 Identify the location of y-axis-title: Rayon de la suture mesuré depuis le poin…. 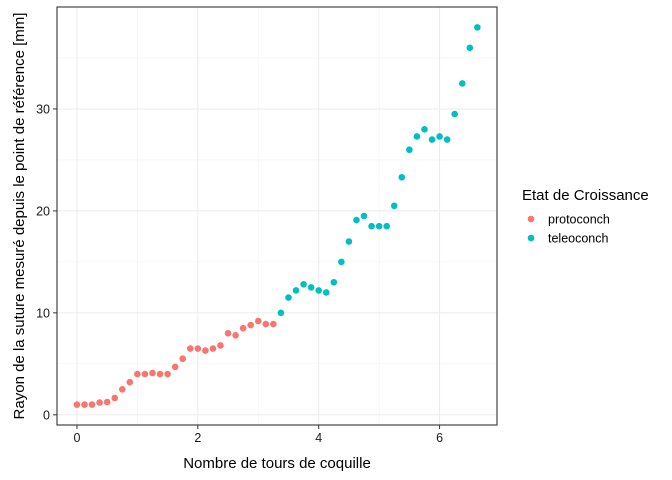
(19, 216).